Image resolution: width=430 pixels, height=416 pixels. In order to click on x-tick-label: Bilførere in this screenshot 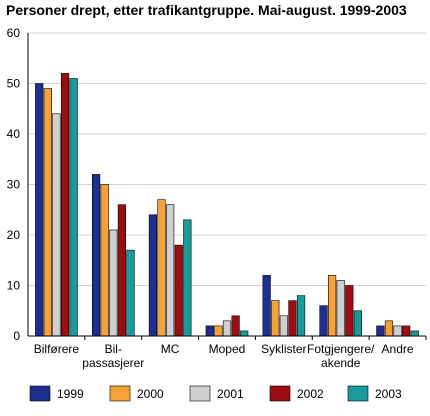, I will do `click(57, 349)`.